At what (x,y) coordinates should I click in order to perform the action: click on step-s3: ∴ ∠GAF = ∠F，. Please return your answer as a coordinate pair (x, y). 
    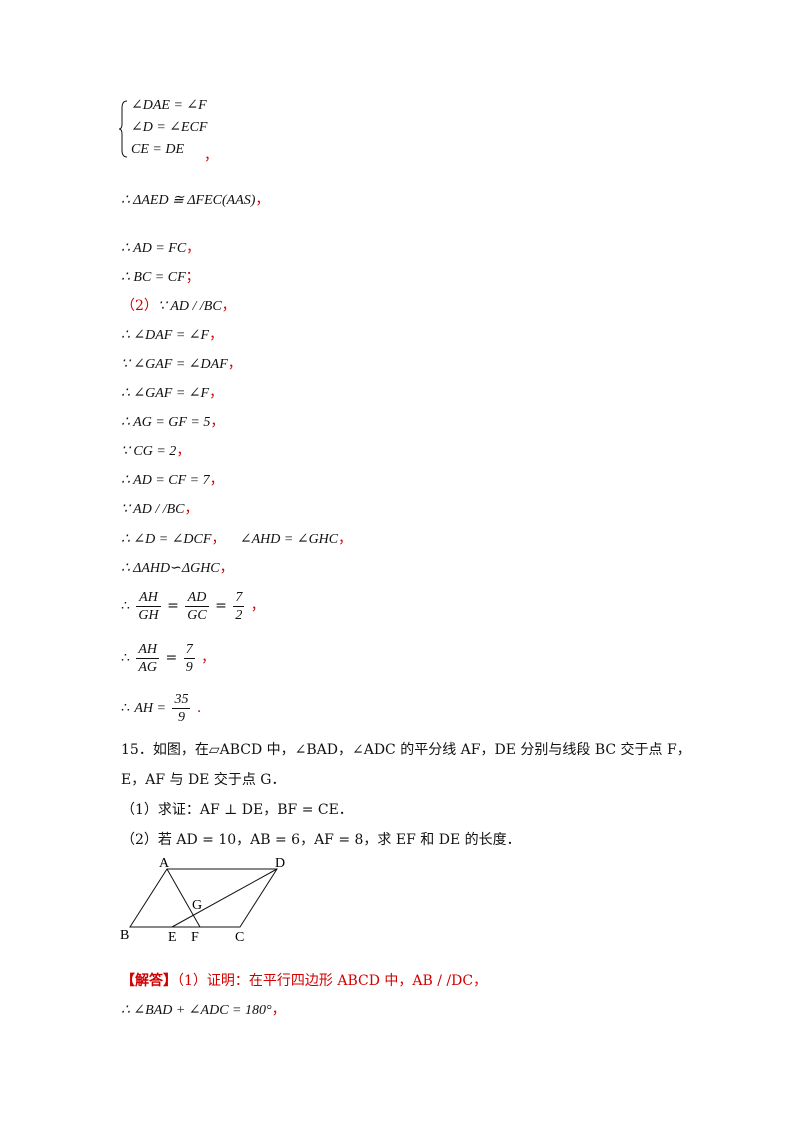
    Looking at the image, I should click on (172, 393).